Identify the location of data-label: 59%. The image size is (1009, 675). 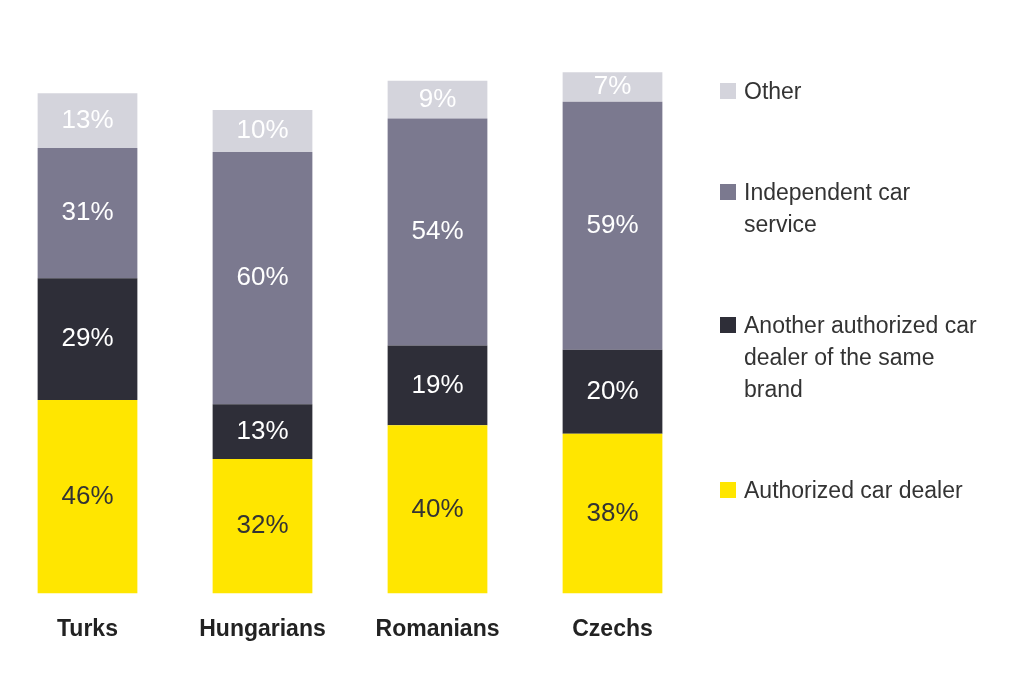
(612, 223).